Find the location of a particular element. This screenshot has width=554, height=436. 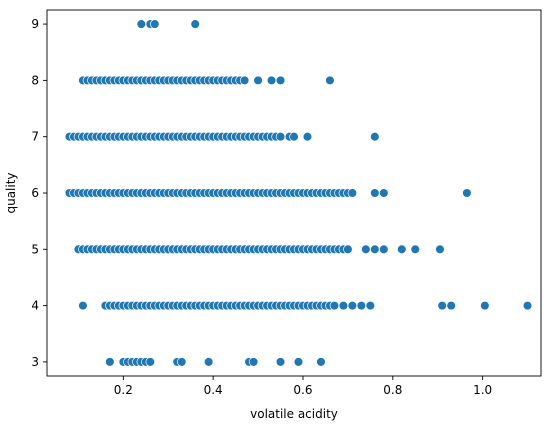

y-tick-label: 8 is located at coordinates (35, 80).